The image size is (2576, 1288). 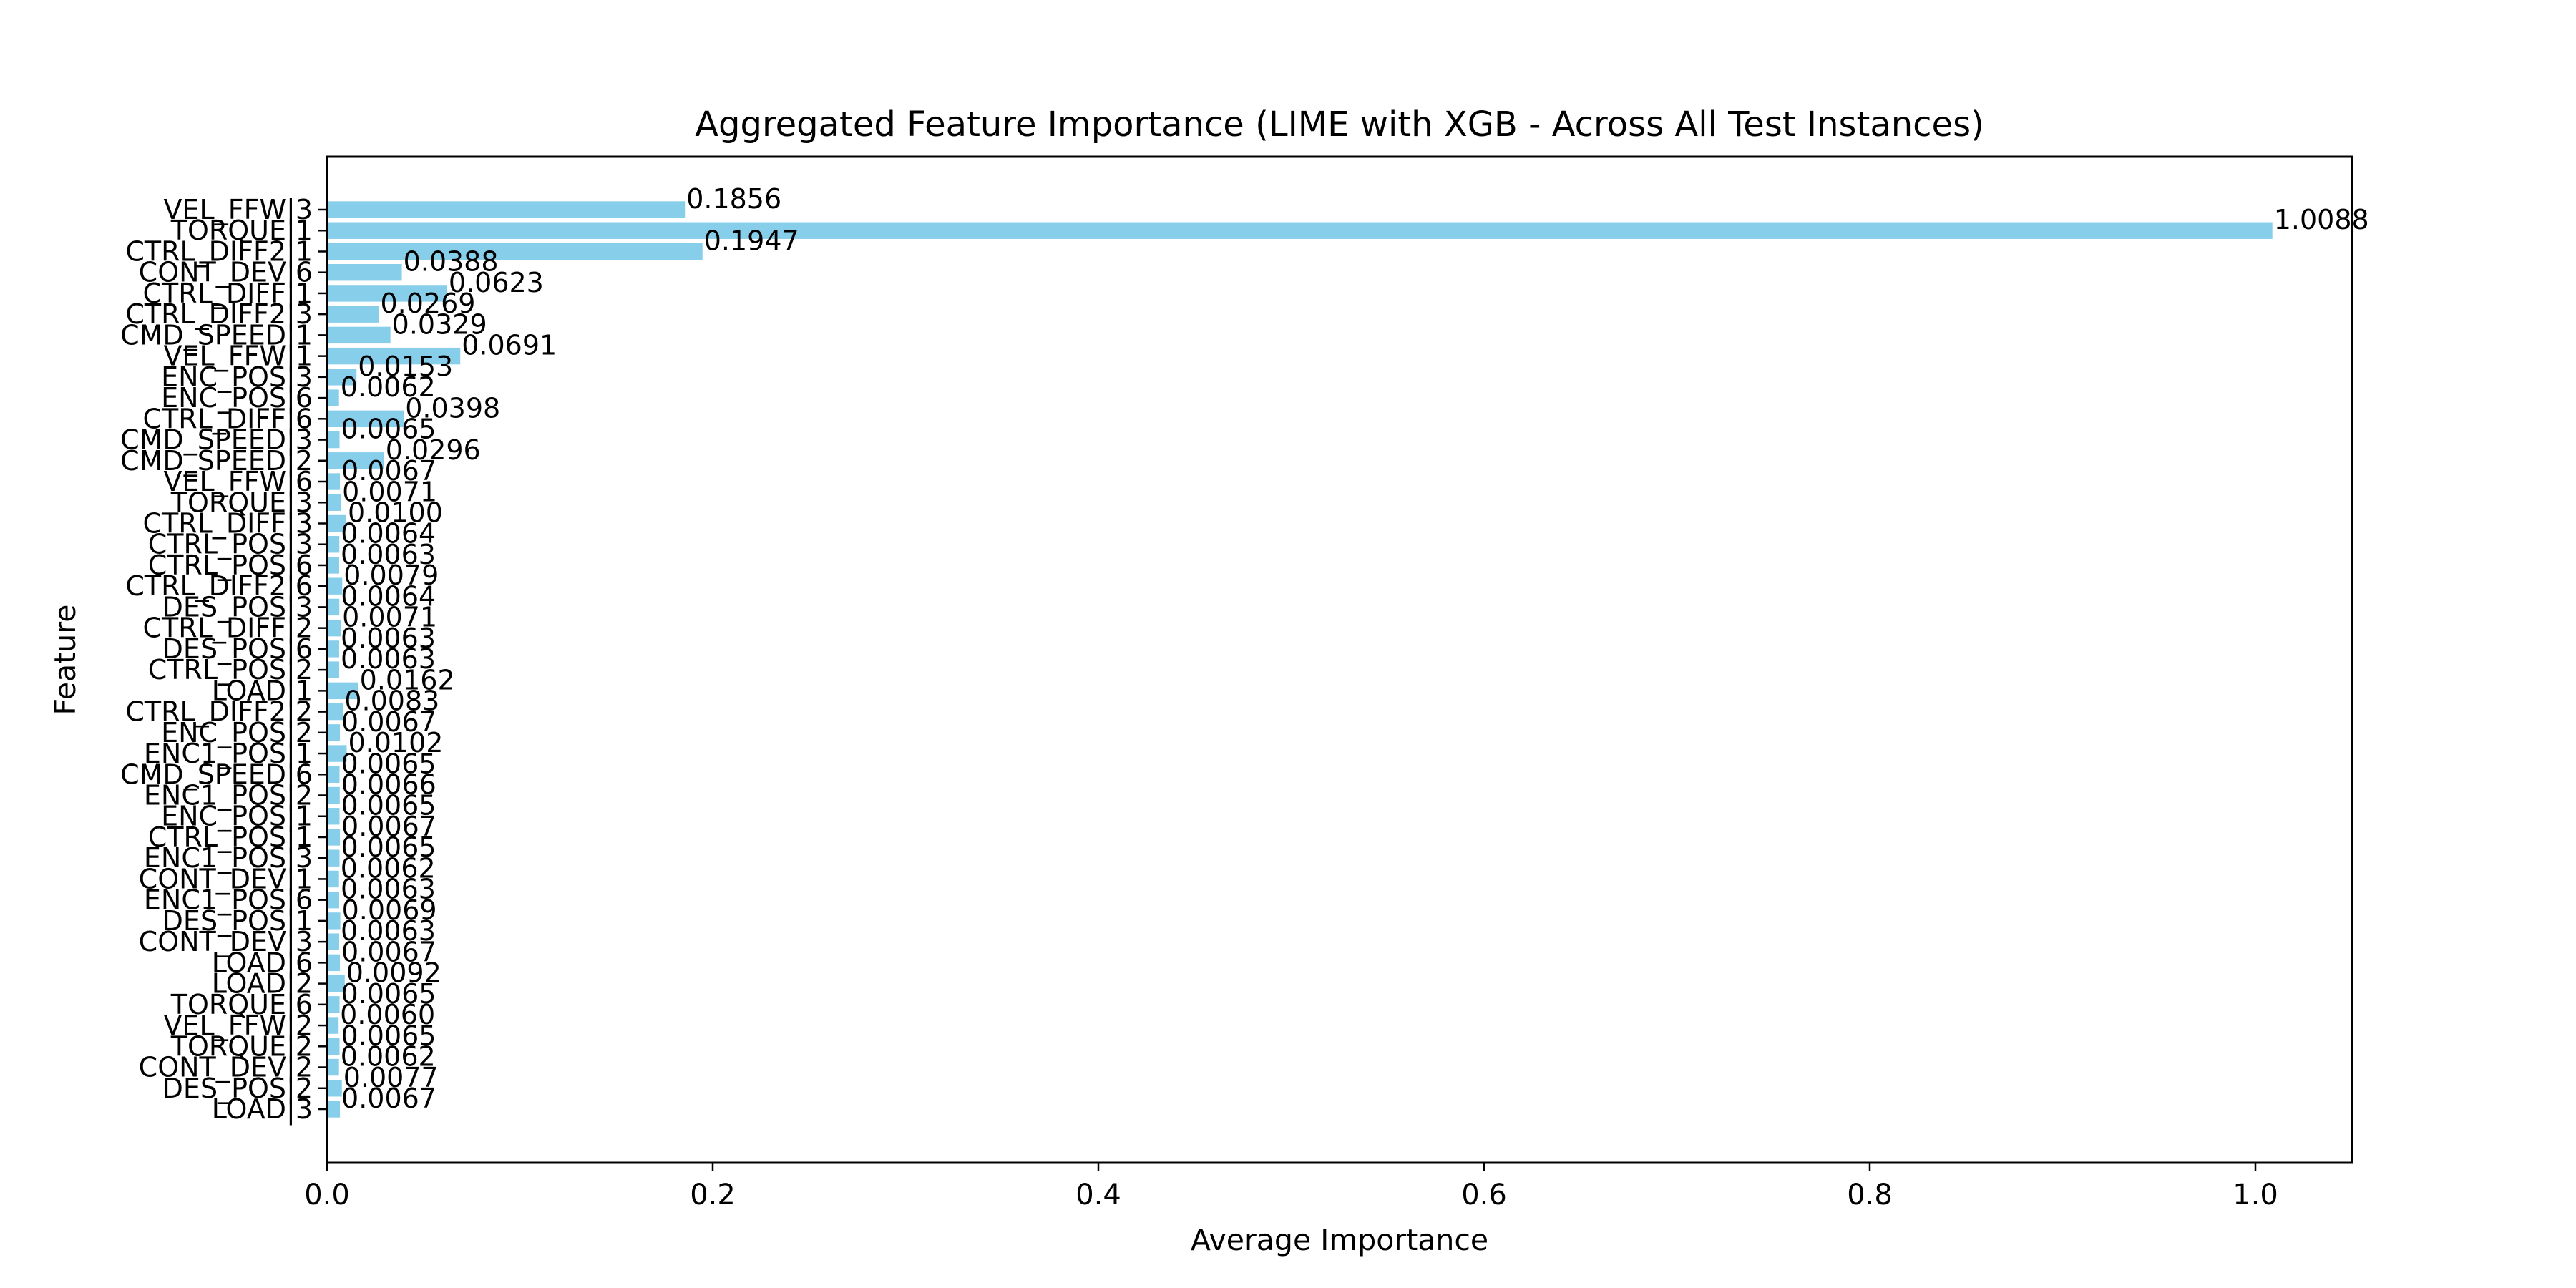 What do you see at coordinates (451, 262) in the screenshot?
I see `bar-value-label: 0.0388` at bounding box center [451, 262].